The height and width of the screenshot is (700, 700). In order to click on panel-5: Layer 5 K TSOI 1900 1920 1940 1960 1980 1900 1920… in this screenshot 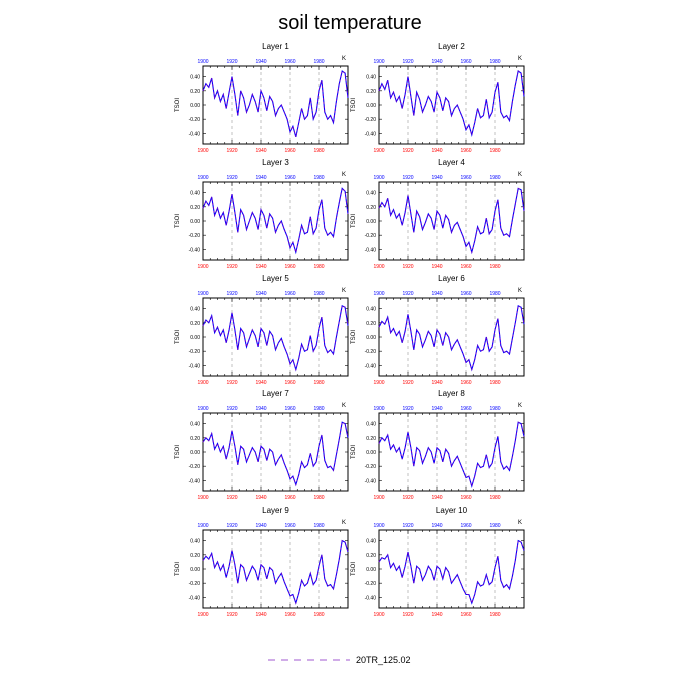, I will do `click(262, 330)`.